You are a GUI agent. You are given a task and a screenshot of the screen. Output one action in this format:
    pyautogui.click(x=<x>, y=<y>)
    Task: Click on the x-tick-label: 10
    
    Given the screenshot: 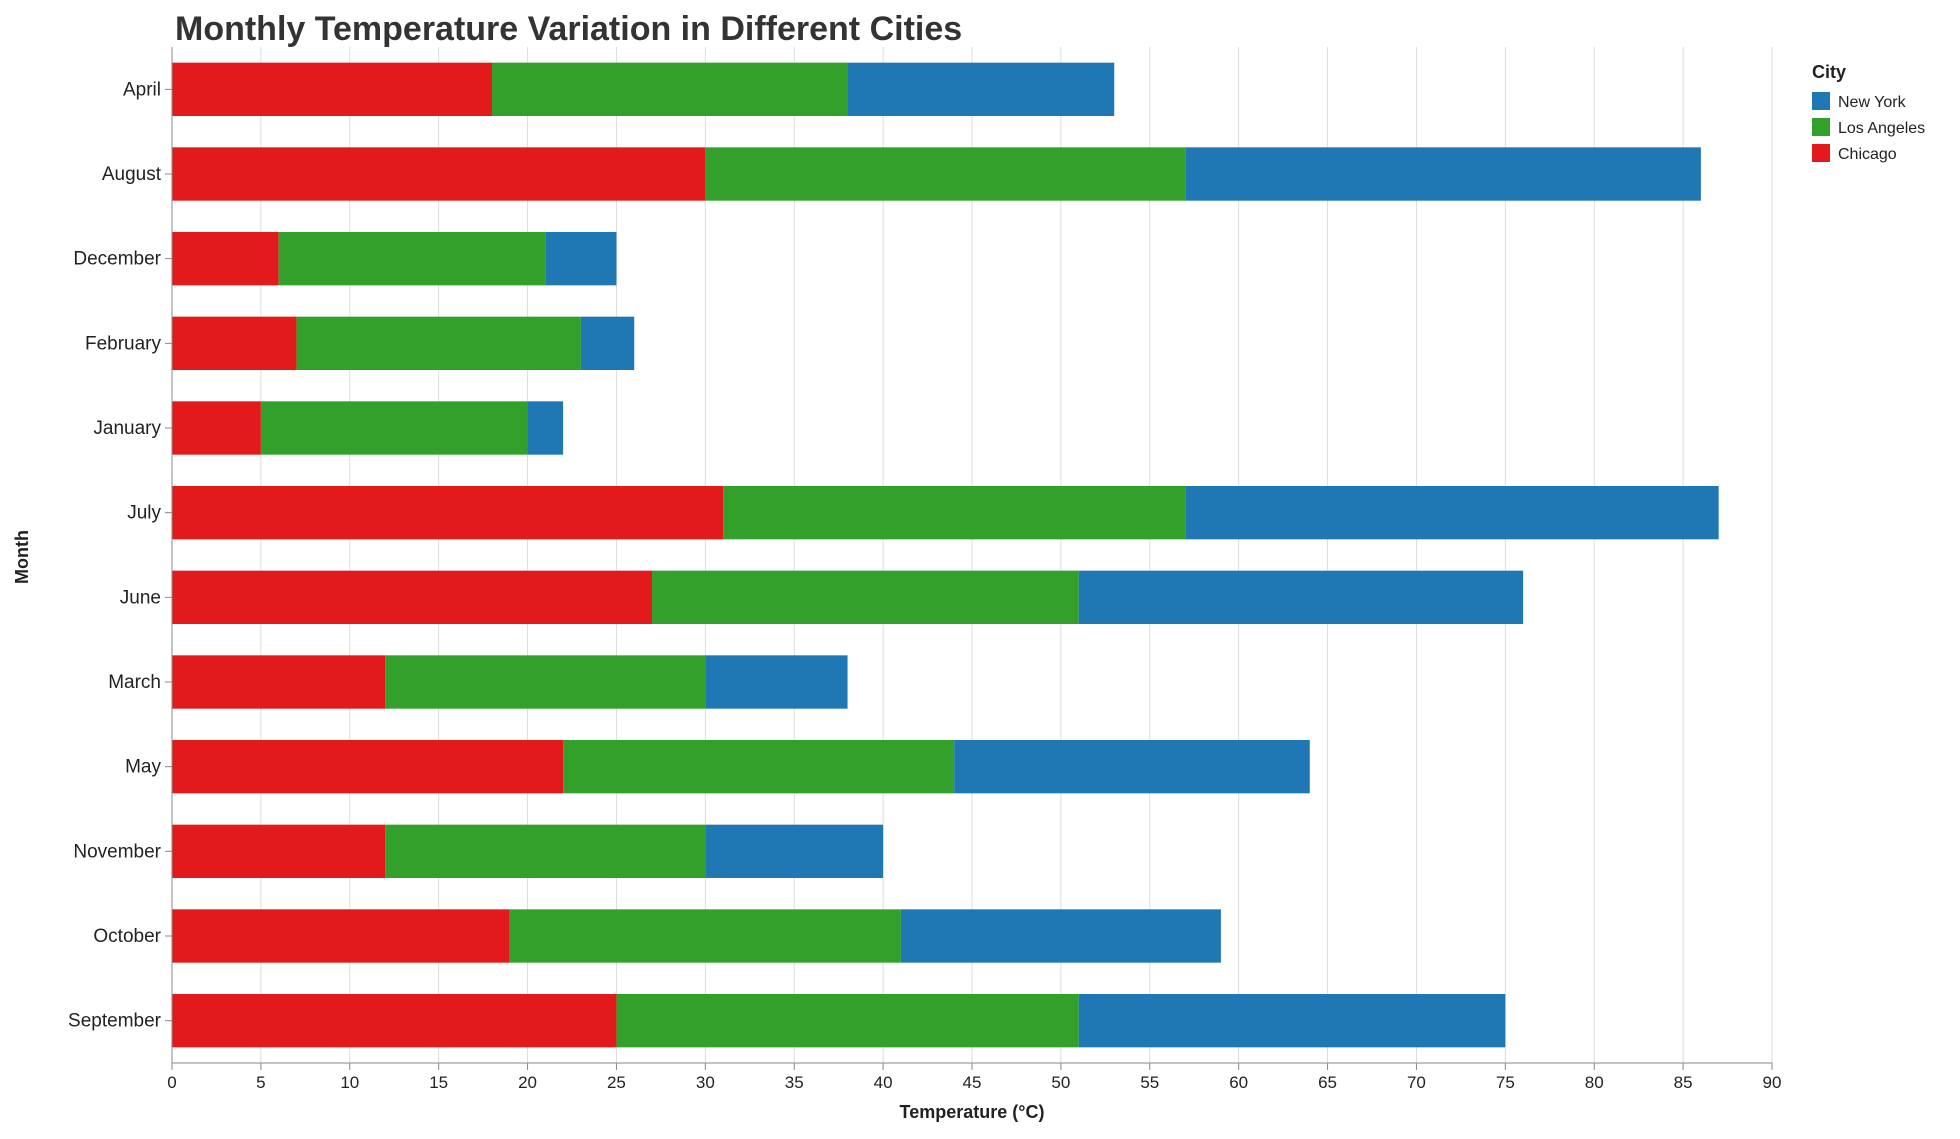 What is the action you would take?
    pyautogui.click(x=349, y=1082)
    